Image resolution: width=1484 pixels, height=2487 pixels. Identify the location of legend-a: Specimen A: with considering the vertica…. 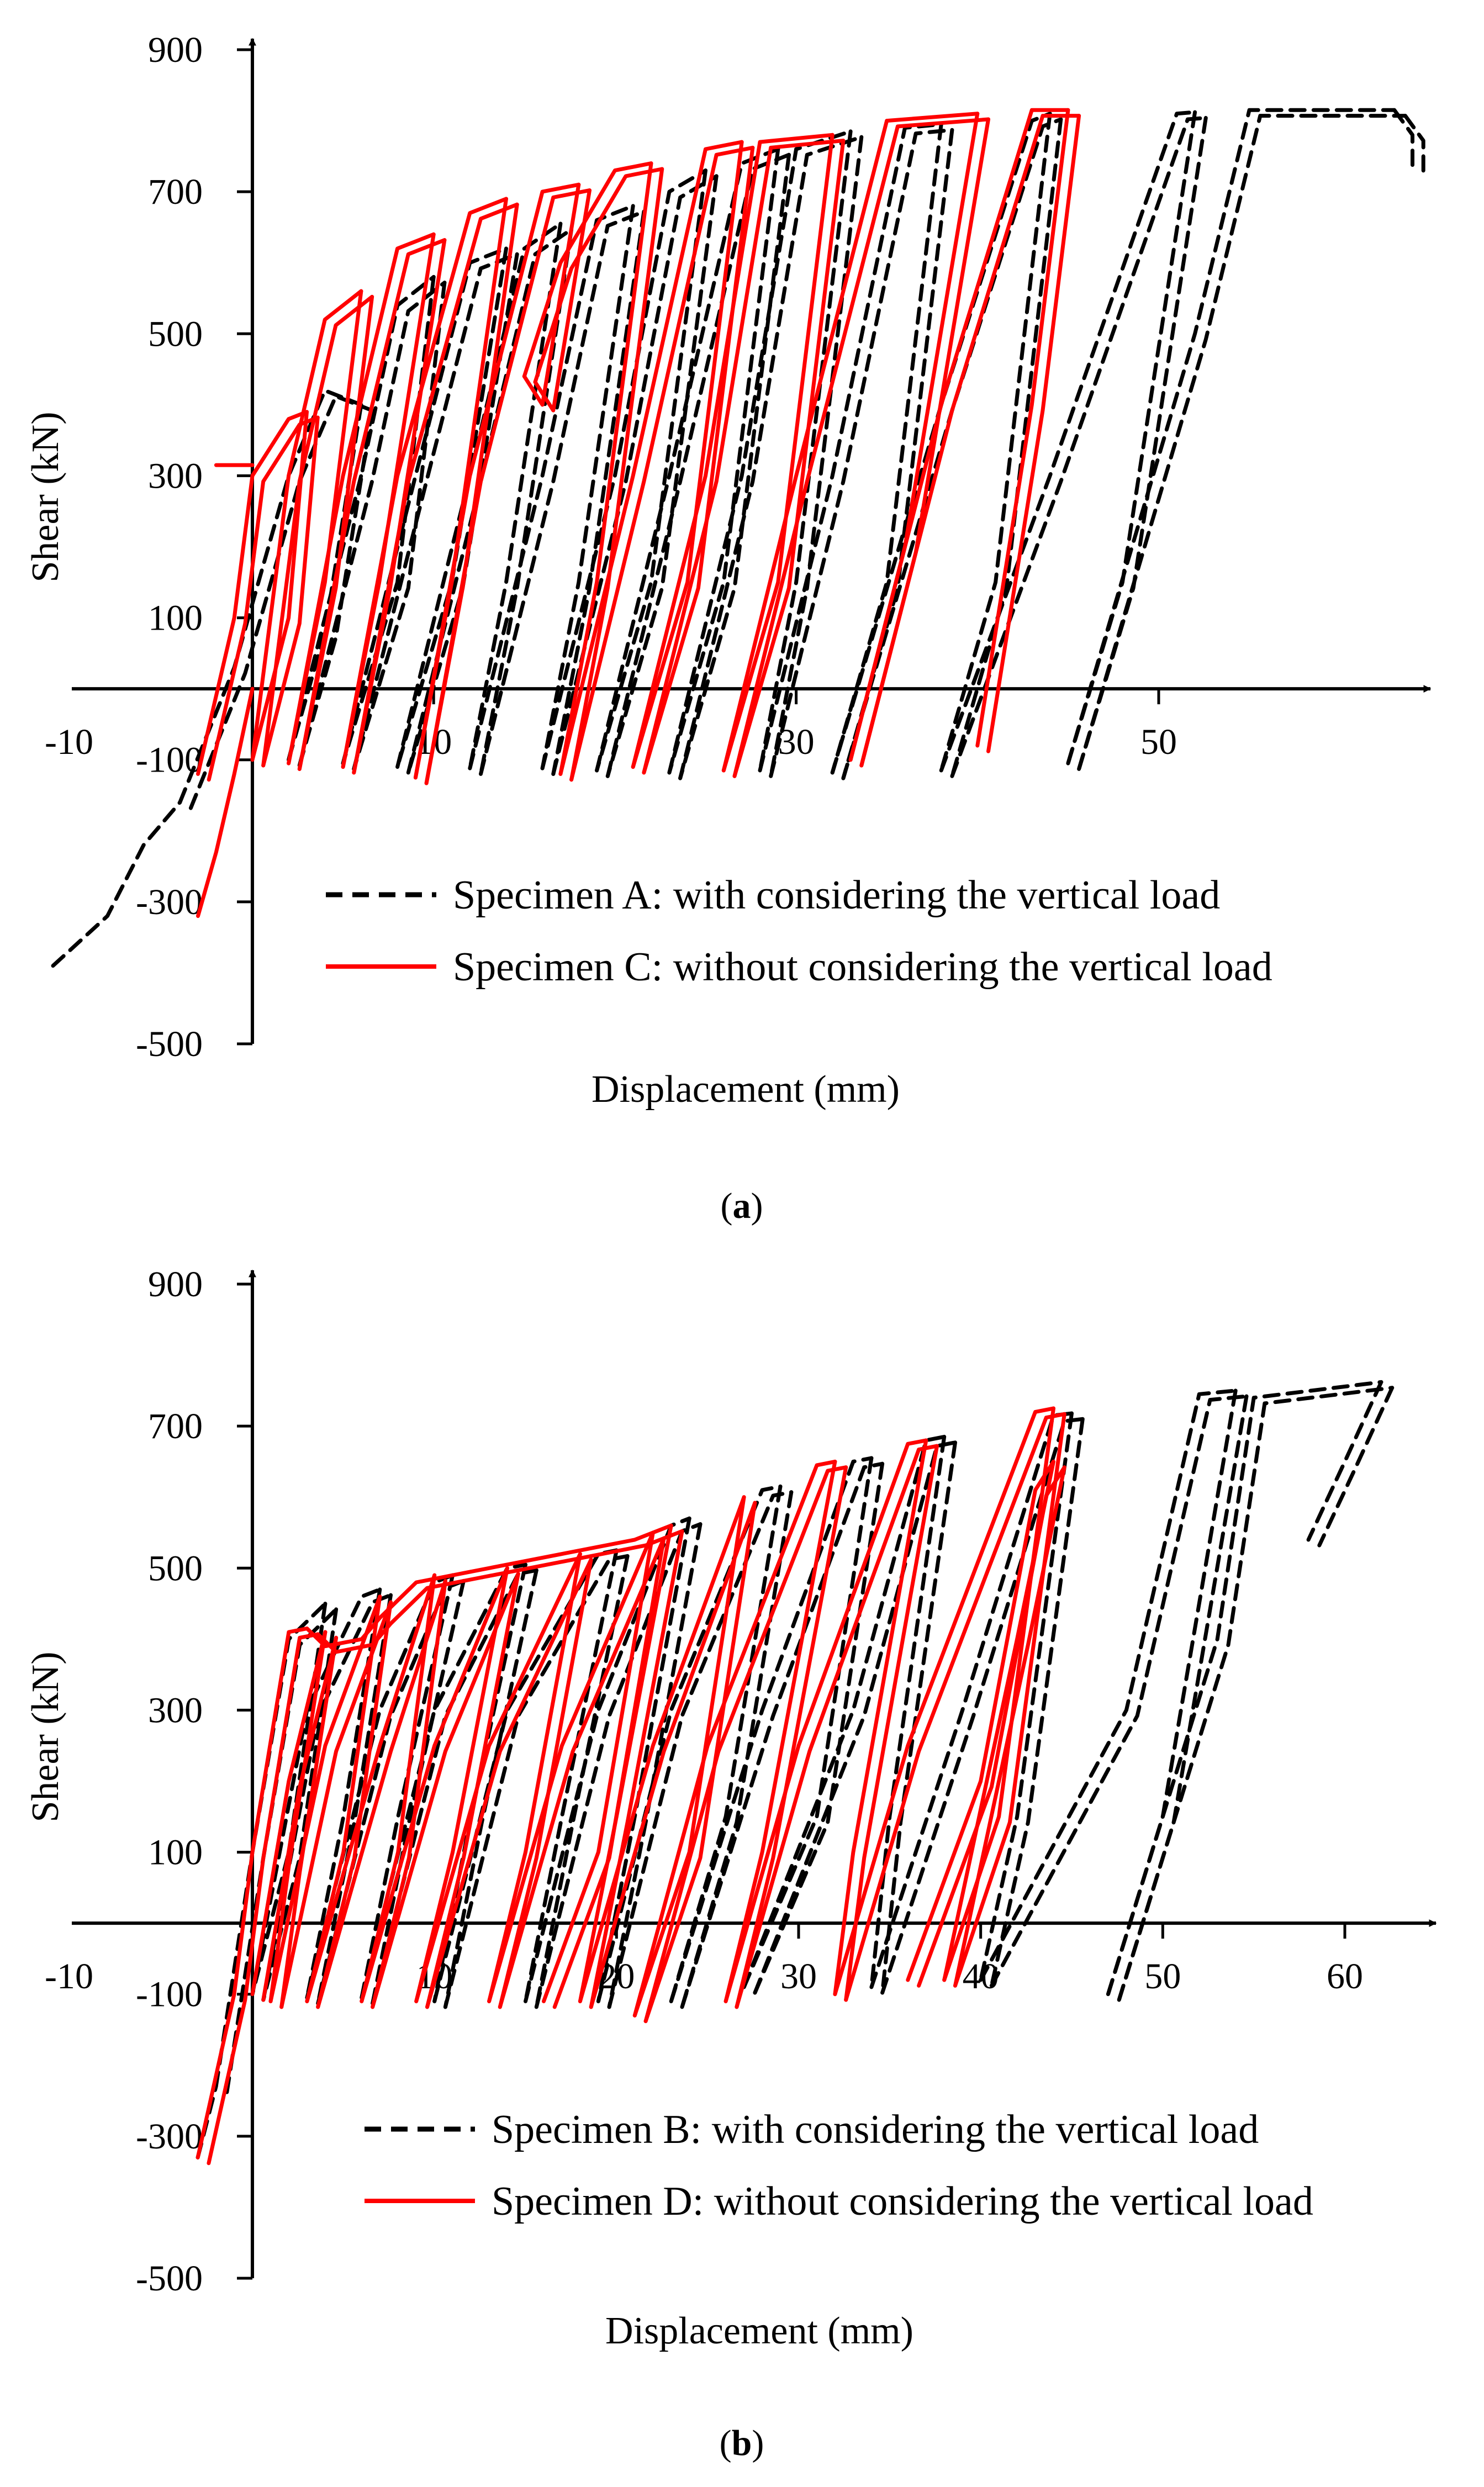
(799, 932).